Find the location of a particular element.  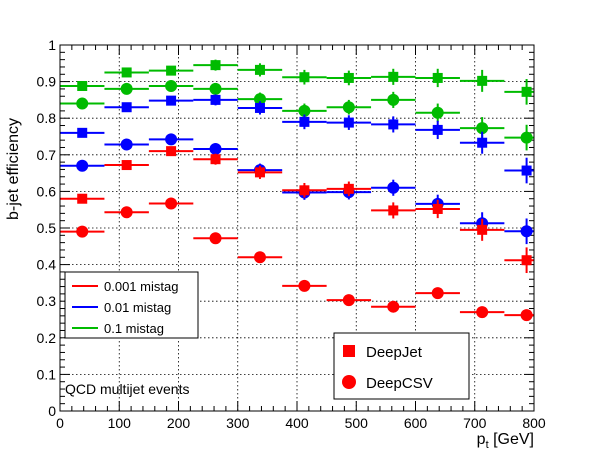

x-axis-title-main: p is located at coordinates (481, 439).